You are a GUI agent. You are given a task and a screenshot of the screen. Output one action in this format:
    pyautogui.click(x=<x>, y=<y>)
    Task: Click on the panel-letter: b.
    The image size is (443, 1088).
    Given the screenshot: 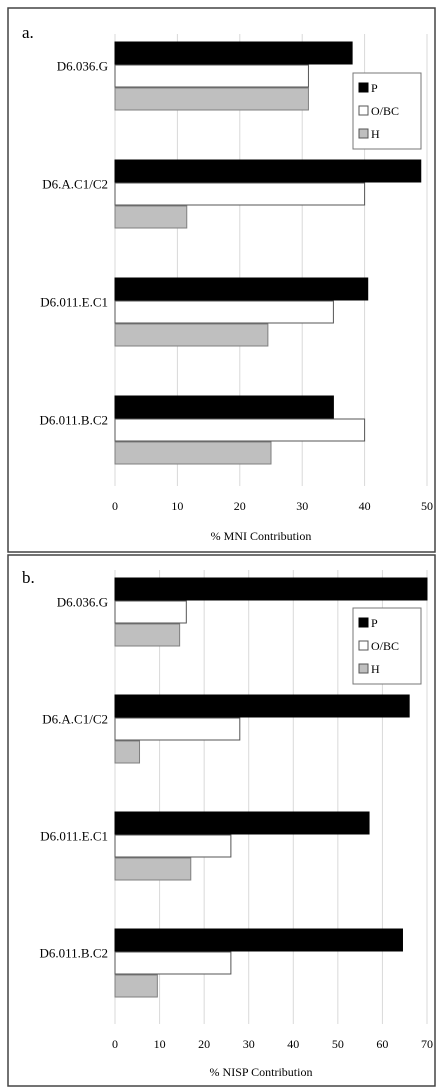 What is the action you would take?
    pyautogui.click(x=28, y=577)
    